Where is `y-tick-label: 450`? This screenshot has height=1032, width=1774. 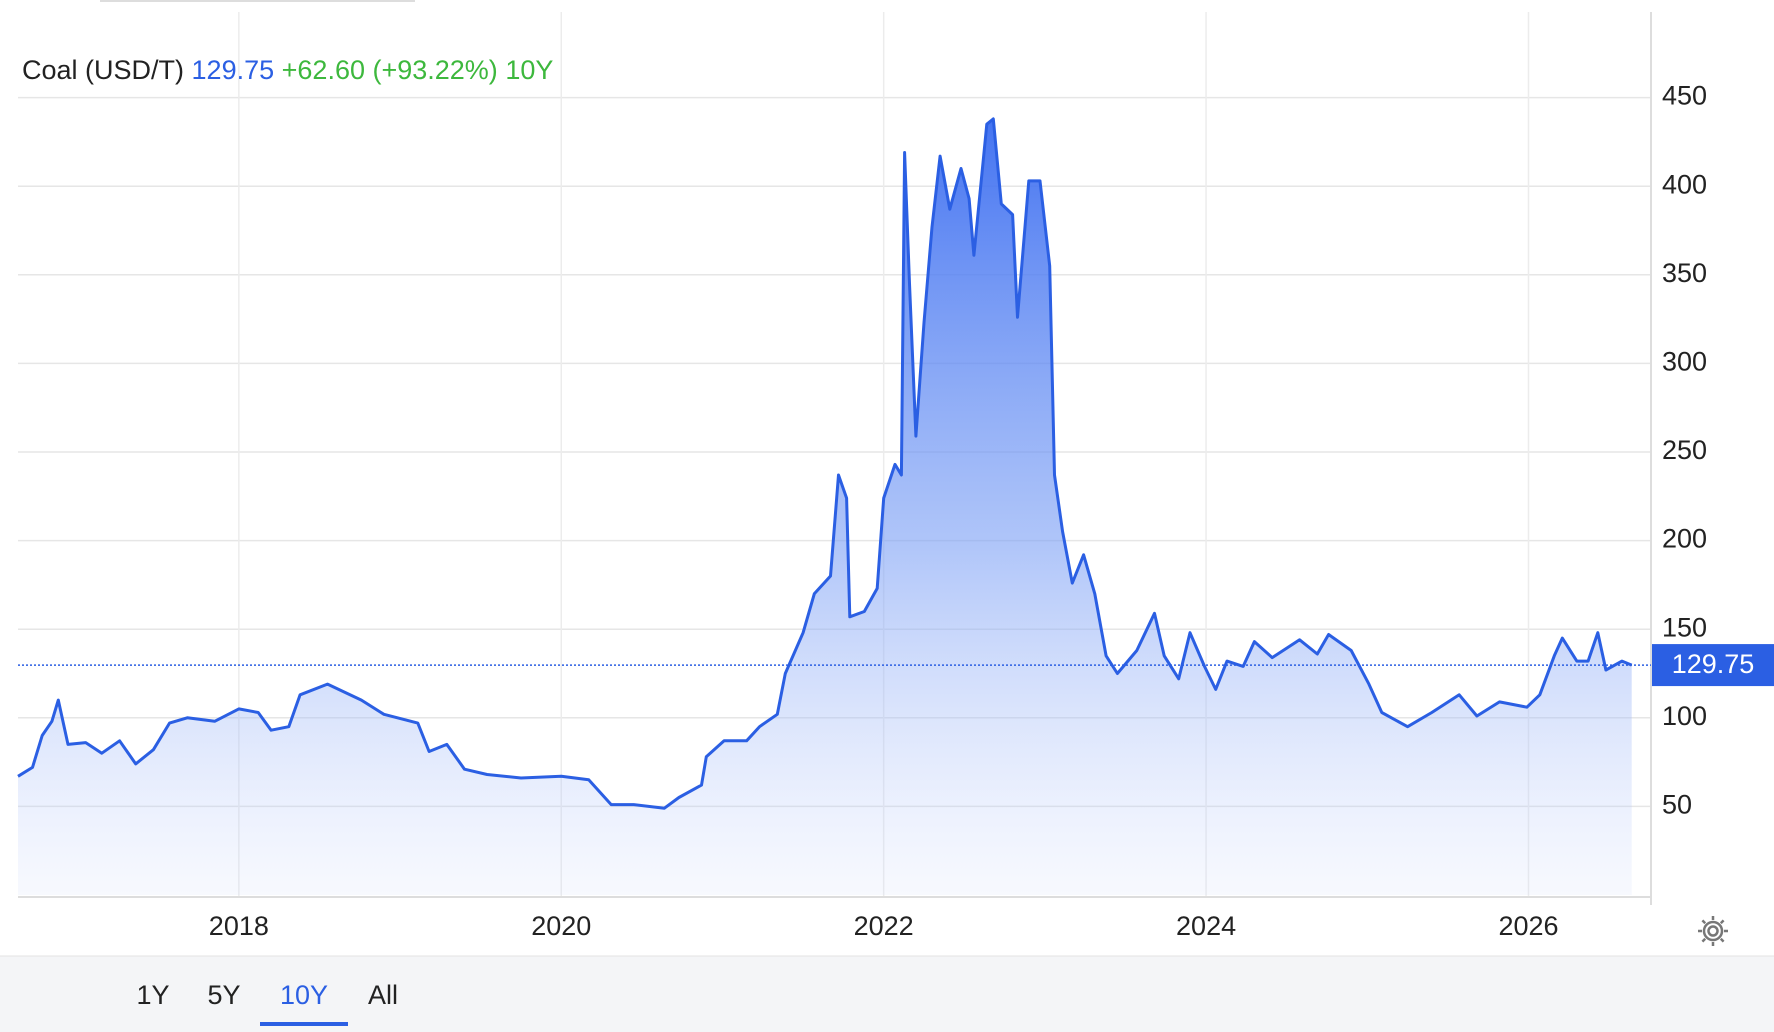 y-tick-label: 450 is located at coordinates (1684, 96).